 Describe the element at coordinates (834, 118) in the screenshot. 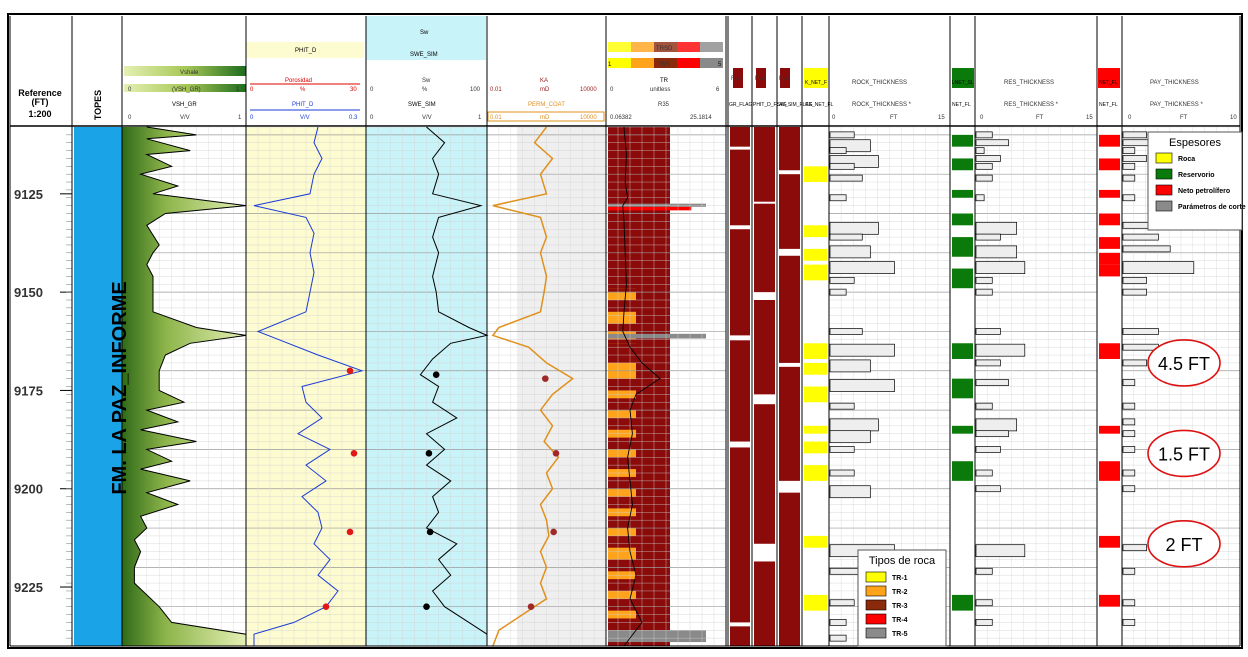

I see `rock-min: 0` at that location.